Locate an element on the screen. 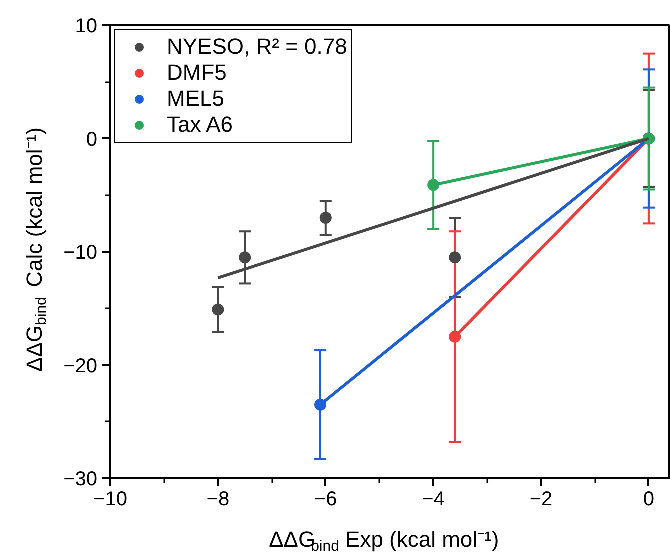  y-tick-label: −10 is located at coordinates (81, 253).